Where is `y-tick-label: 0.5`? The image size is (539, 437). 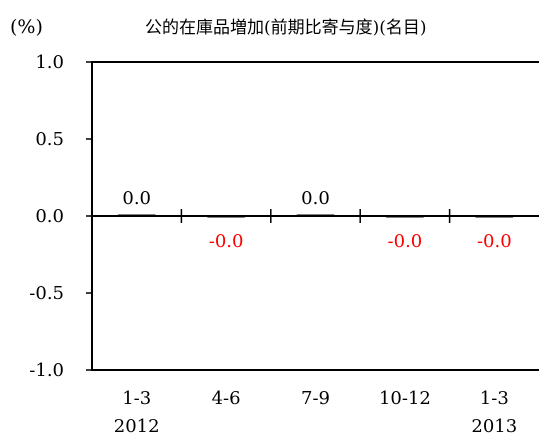
y-tick-label: 0.5 is located at coordinates (49, 139).